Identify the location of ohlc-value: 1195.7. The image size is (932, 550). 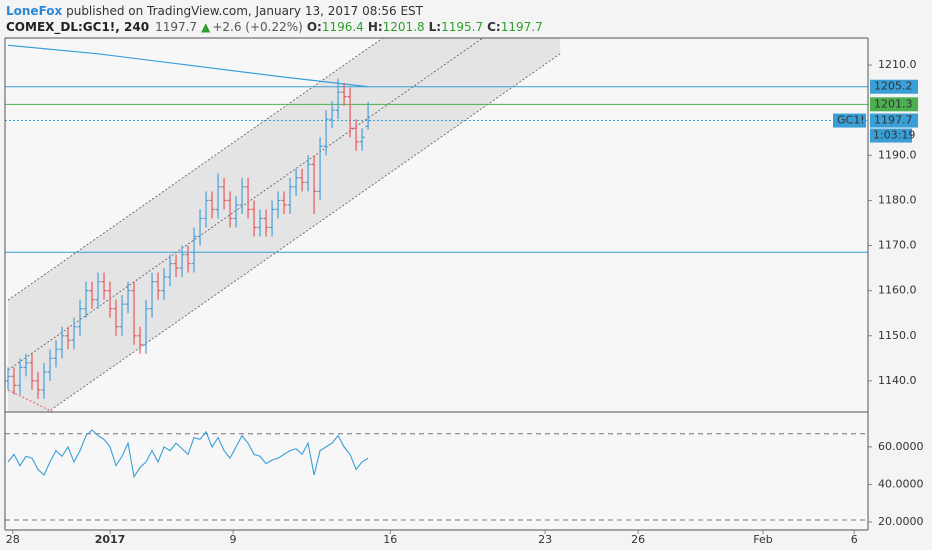
(462, 27).